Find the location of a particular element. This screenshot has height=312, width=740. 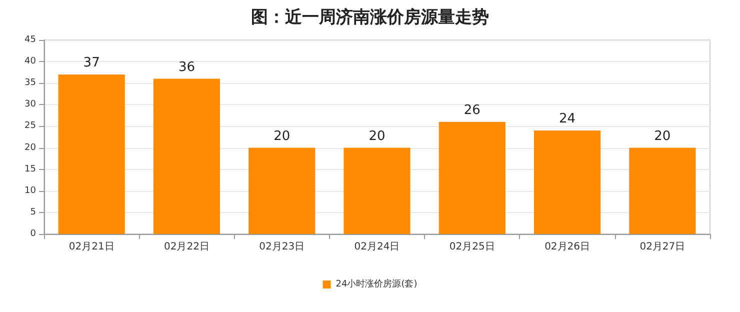

x-tick-label: 02月27日 is located at coordinates (663, 247).